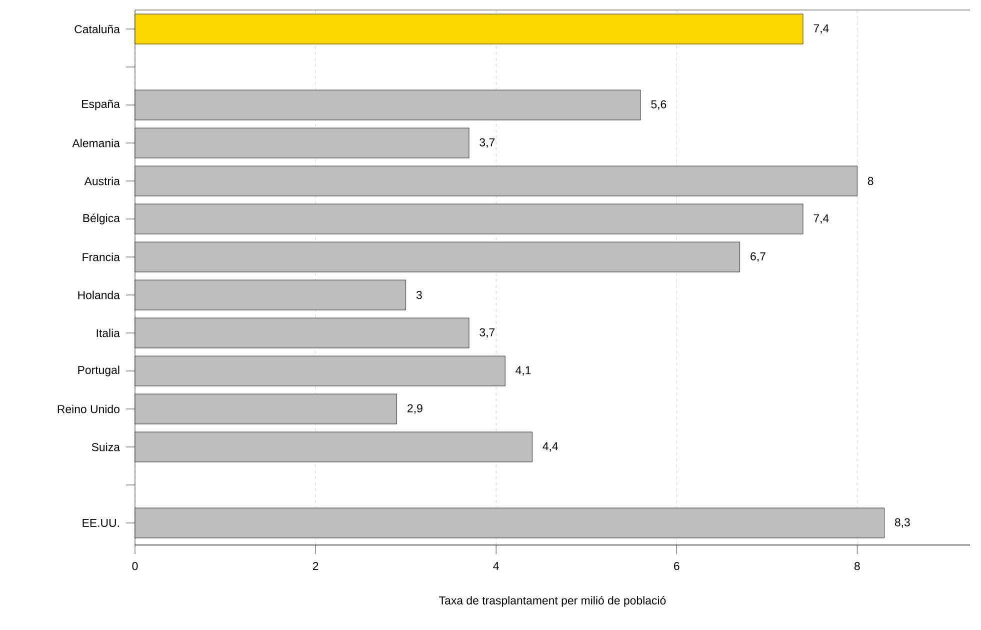  What do you see at coordinates (97, 29) in the screenshot?
I see `y-tick-label: Cataluña` at bounding box center [97, 29].